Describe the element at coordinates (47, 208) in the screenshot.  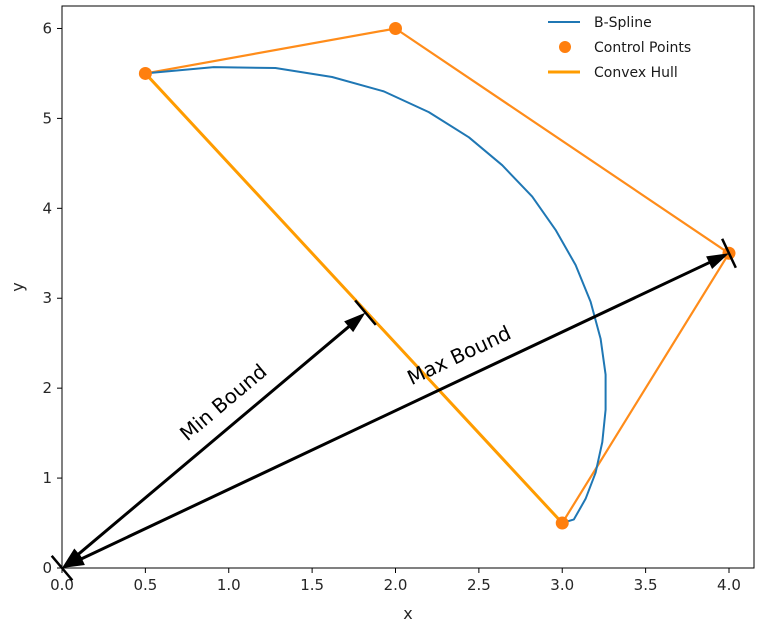
I see `y-tick-label: 4` at that location.